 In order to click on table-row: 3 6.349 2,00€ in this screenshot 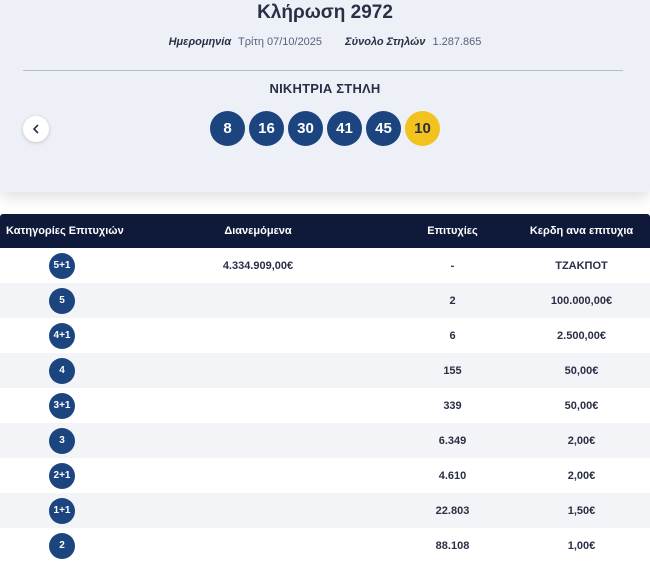, I will do `click(325, 440)`.